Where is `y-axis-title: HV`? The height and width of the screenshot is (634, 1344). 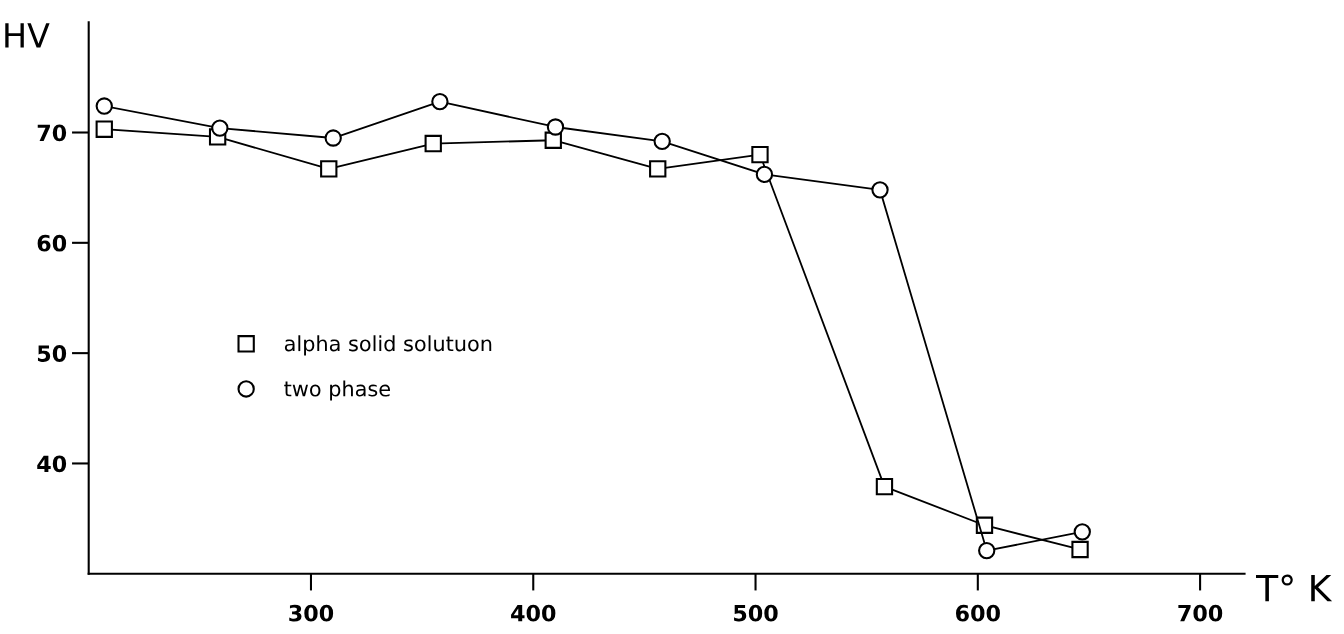 y-axis-title: HV is located at coordinates (27, 35).